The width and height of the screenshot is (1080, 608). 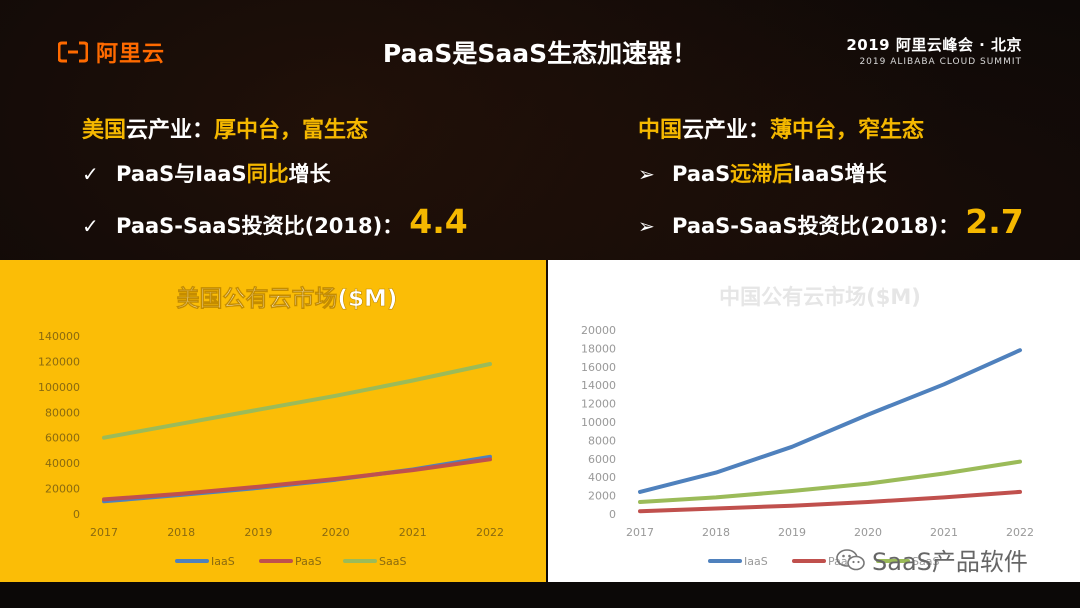 I want to click on us-bullet-growth: ✓ PaaS与IaaS 同比 增长, so click(x=275, y=173).